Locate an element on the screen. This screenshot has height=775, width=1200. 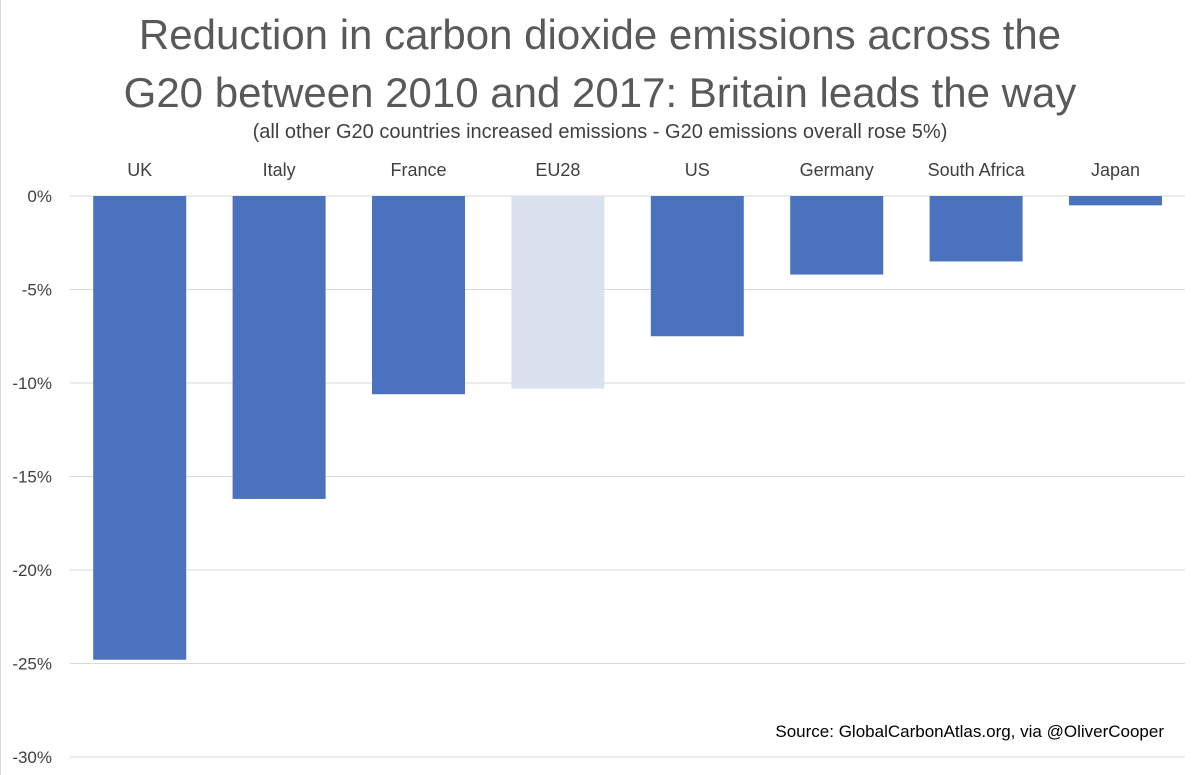
y-tick-label: -10% is located at coordinates (32, 383).